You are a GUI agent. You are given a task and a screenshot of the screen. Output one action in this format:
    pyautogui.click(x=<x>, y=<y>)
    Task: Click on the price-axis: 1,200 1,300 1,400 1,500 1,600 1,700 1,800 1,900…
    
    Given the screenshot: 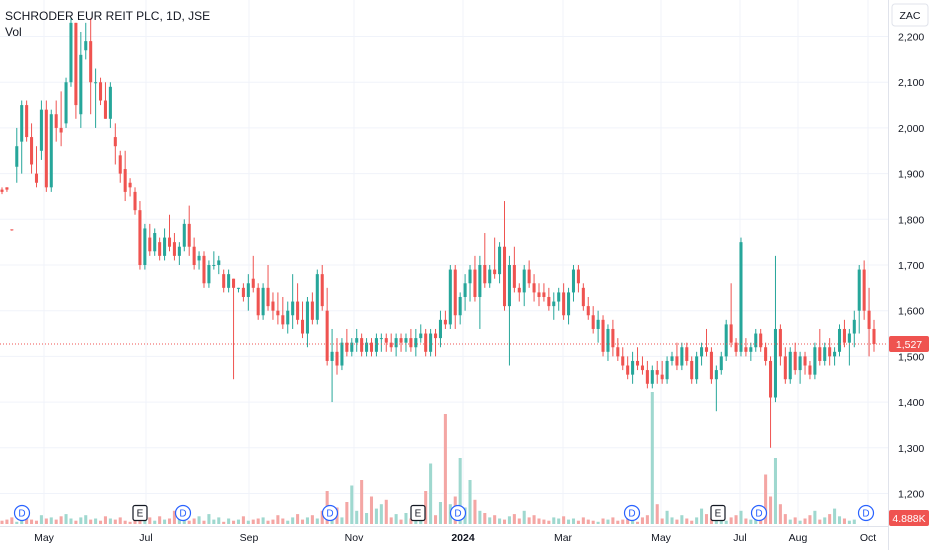 What is the action you would take?
    pyautogui.click(x=909, y=275)
    